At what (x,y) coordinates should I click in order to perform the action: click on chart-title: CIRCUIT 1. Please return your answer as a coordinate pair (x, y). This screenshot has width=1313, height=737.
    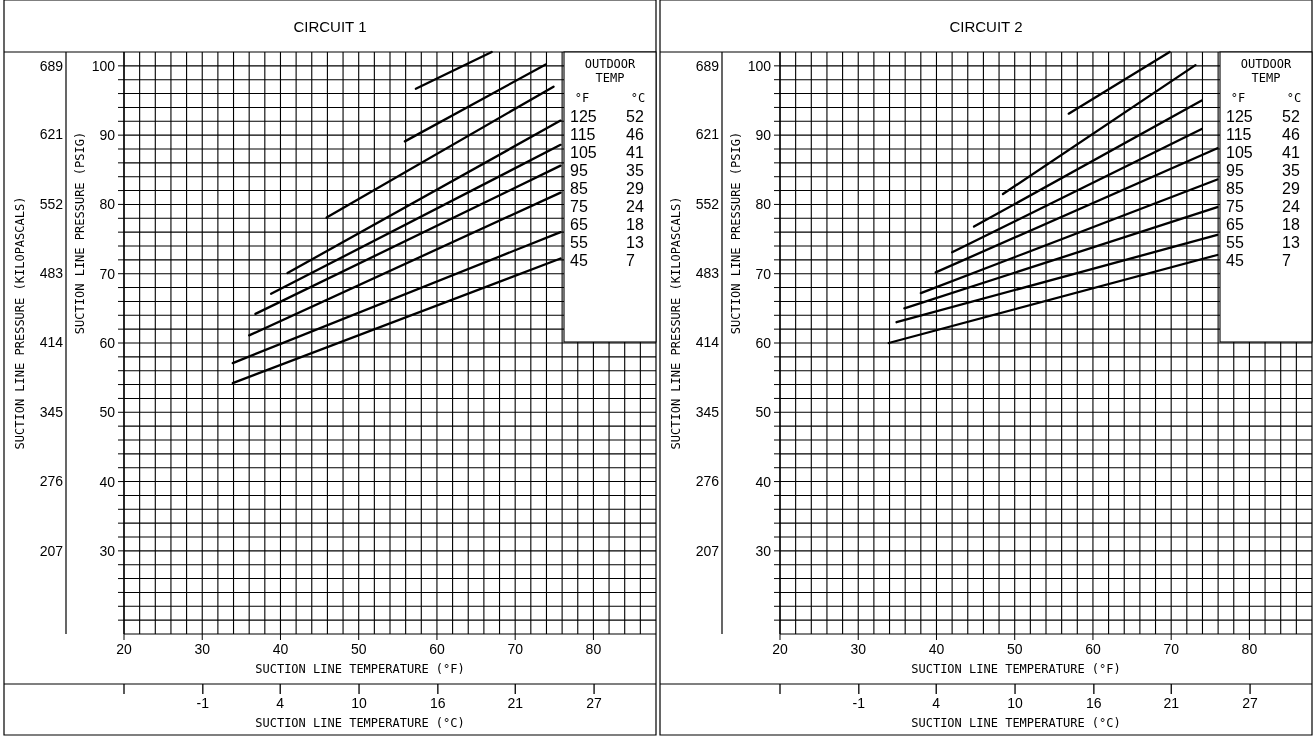
    Looking at the image, I should click on (330, 26).